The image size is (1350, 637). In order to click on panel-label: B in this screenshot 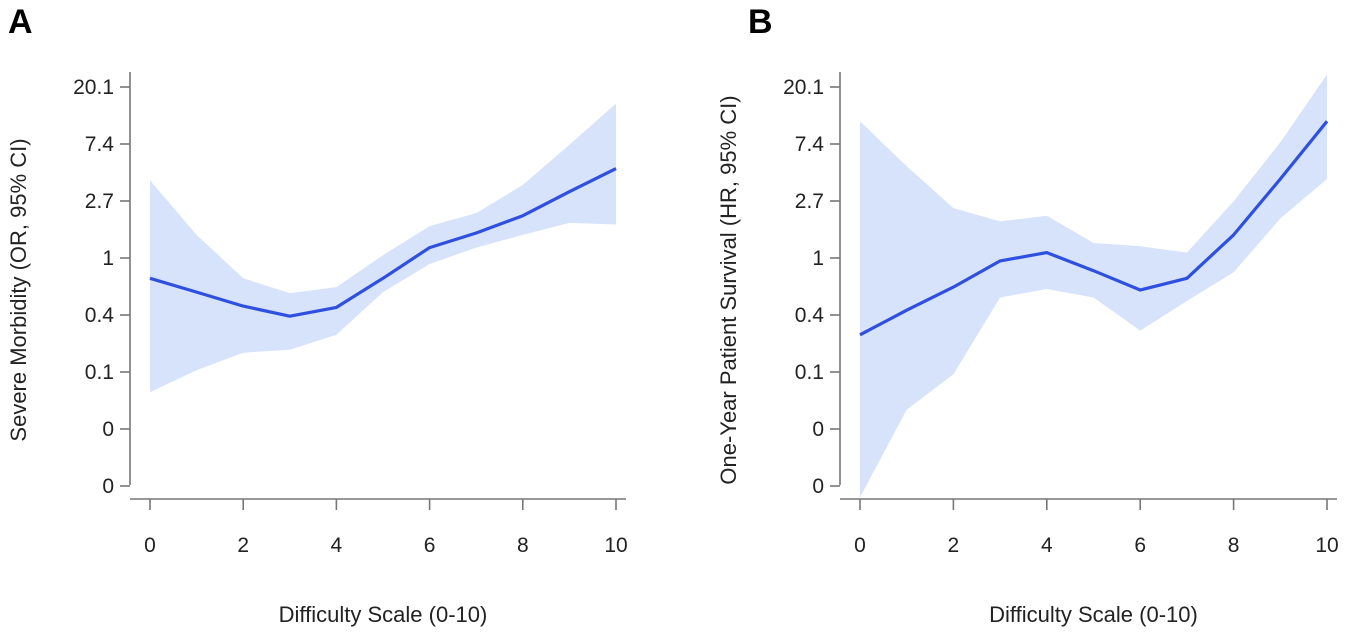, I will do `click(760, 22)`.